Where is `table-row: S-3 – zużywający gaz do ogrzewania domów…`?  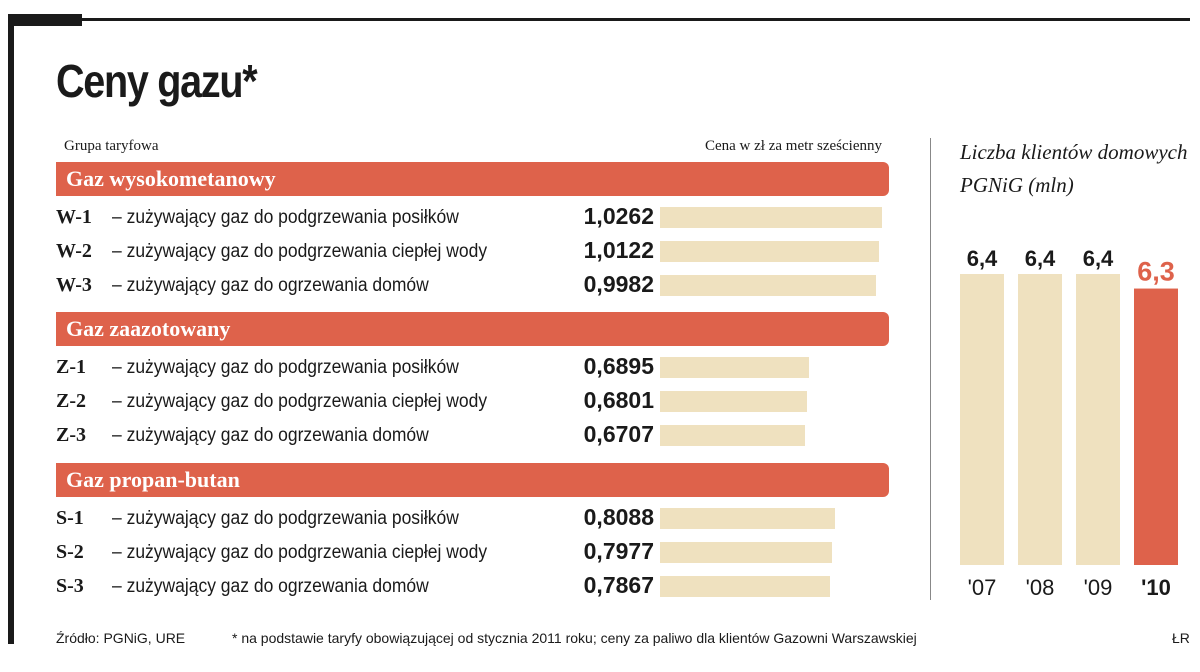
table-row: S-3 – zużywający gaz do ogrzewania domów… is located at coordinates (472, 586).